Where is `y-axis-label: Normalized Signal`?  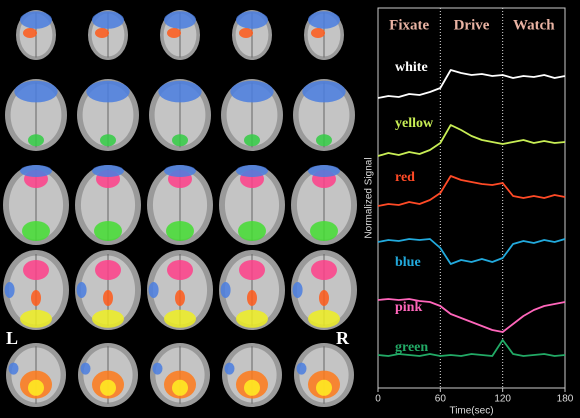 y-axis-label: Normalized Signal is located at coordinates (369, 197).